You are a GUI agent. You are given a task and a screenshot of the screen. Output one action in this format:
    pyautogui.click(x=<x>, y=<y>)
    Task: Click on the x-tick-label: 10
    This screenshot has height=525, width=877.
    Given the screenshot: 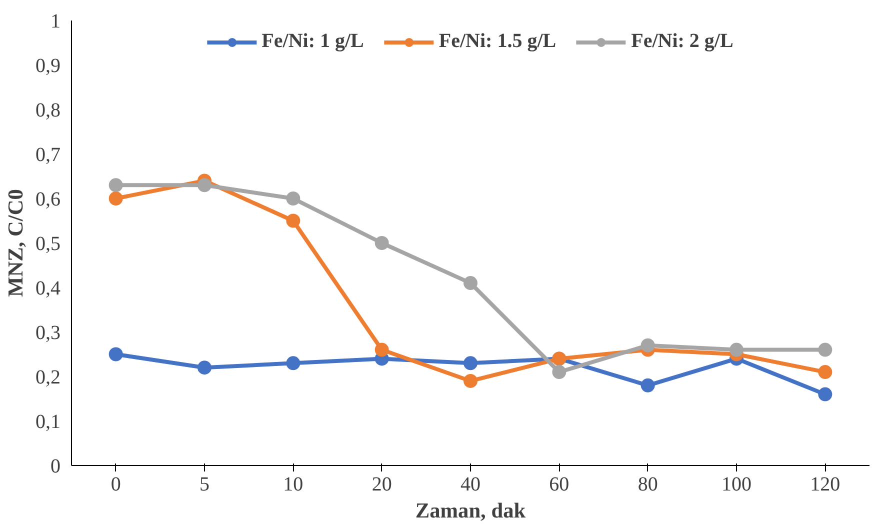 What is the action you would take?
    pyautogui.click(x=293, y=485)
    